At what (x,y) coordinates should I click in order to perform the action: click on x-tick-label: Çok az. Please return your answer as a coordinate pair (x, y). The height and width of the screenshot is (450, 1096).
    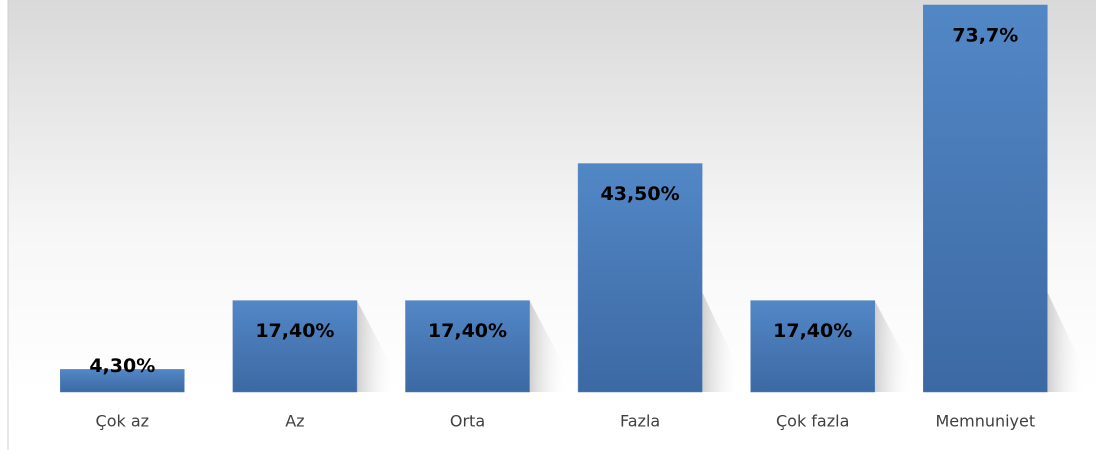
    Looking at the image, I should click on (123, 421).